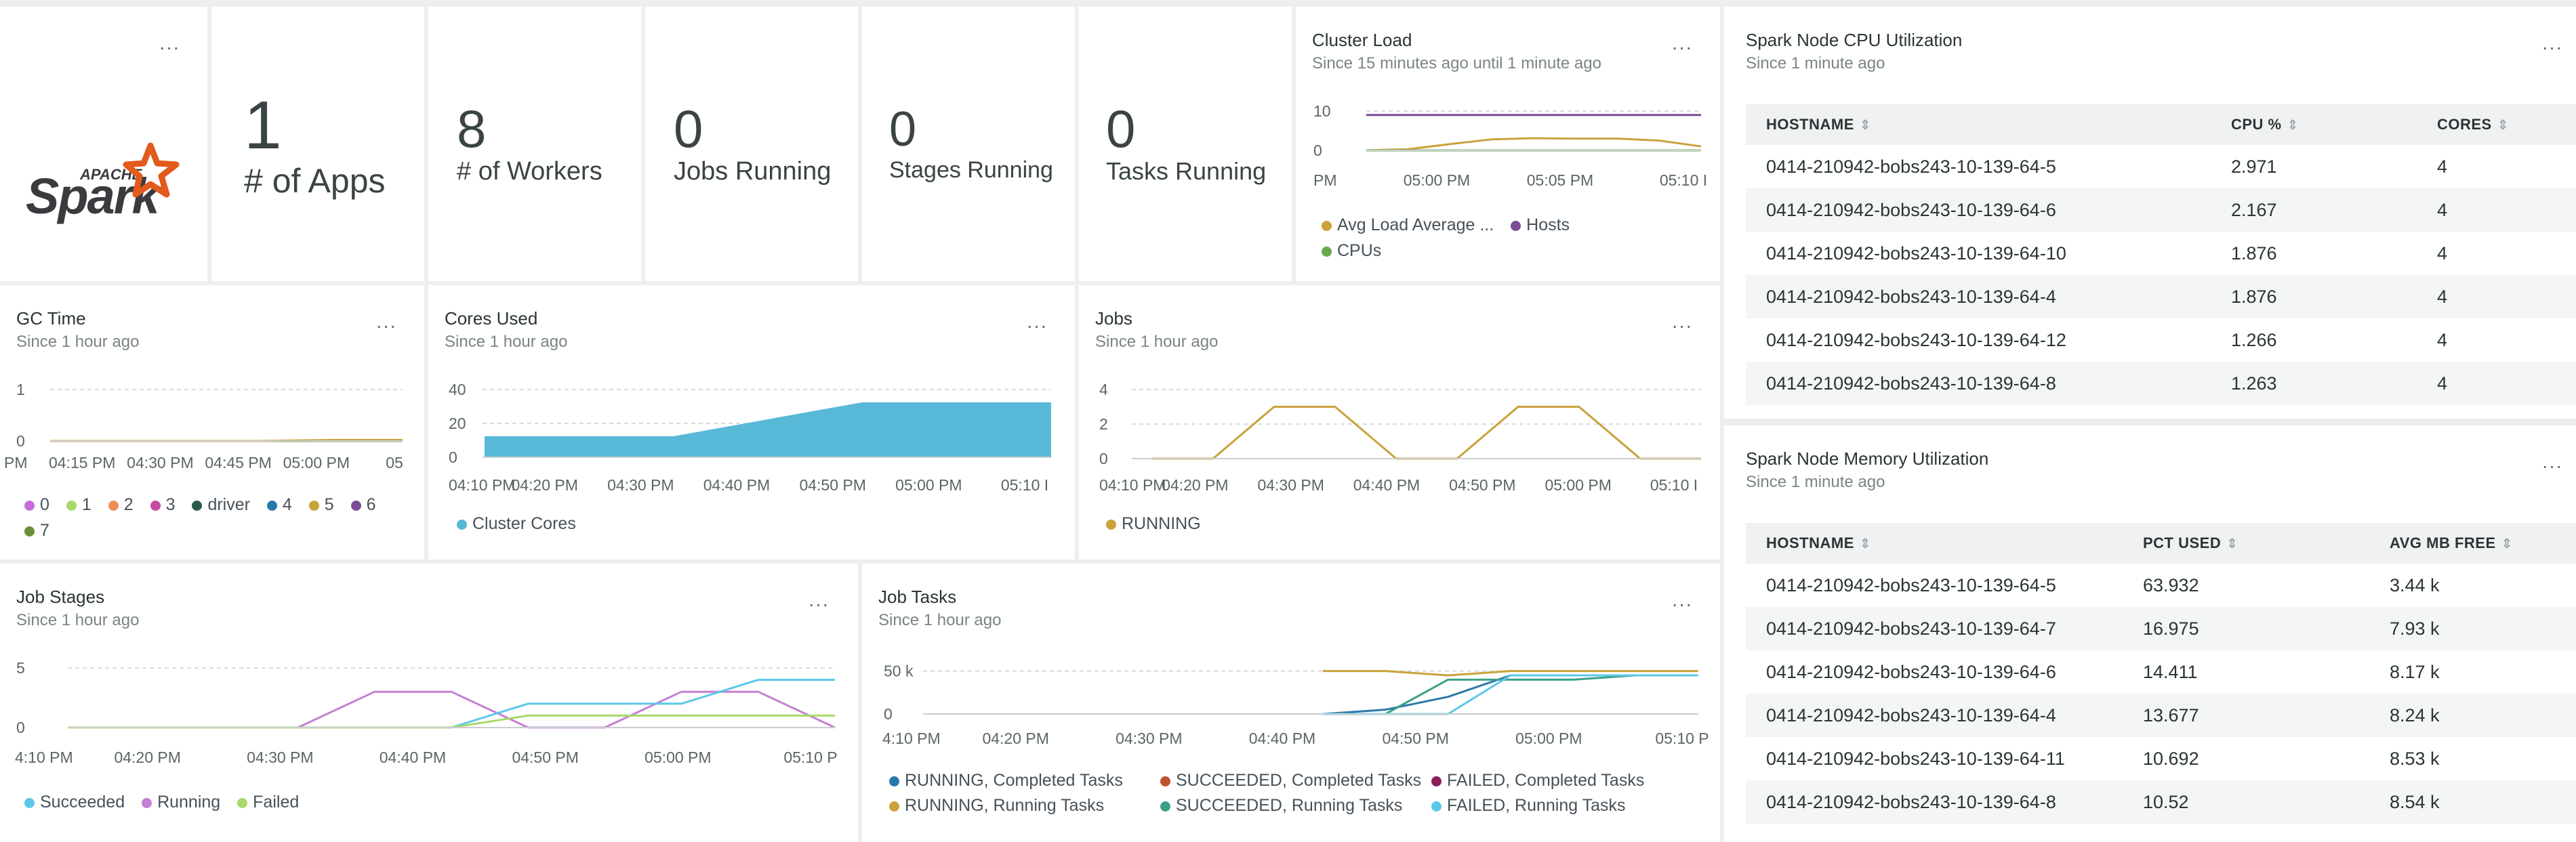 This screenshot has width=2576, height=842. Describe the element at coordinates (181, 803) in the screenshot. I see `legend-item: Running` at that location.